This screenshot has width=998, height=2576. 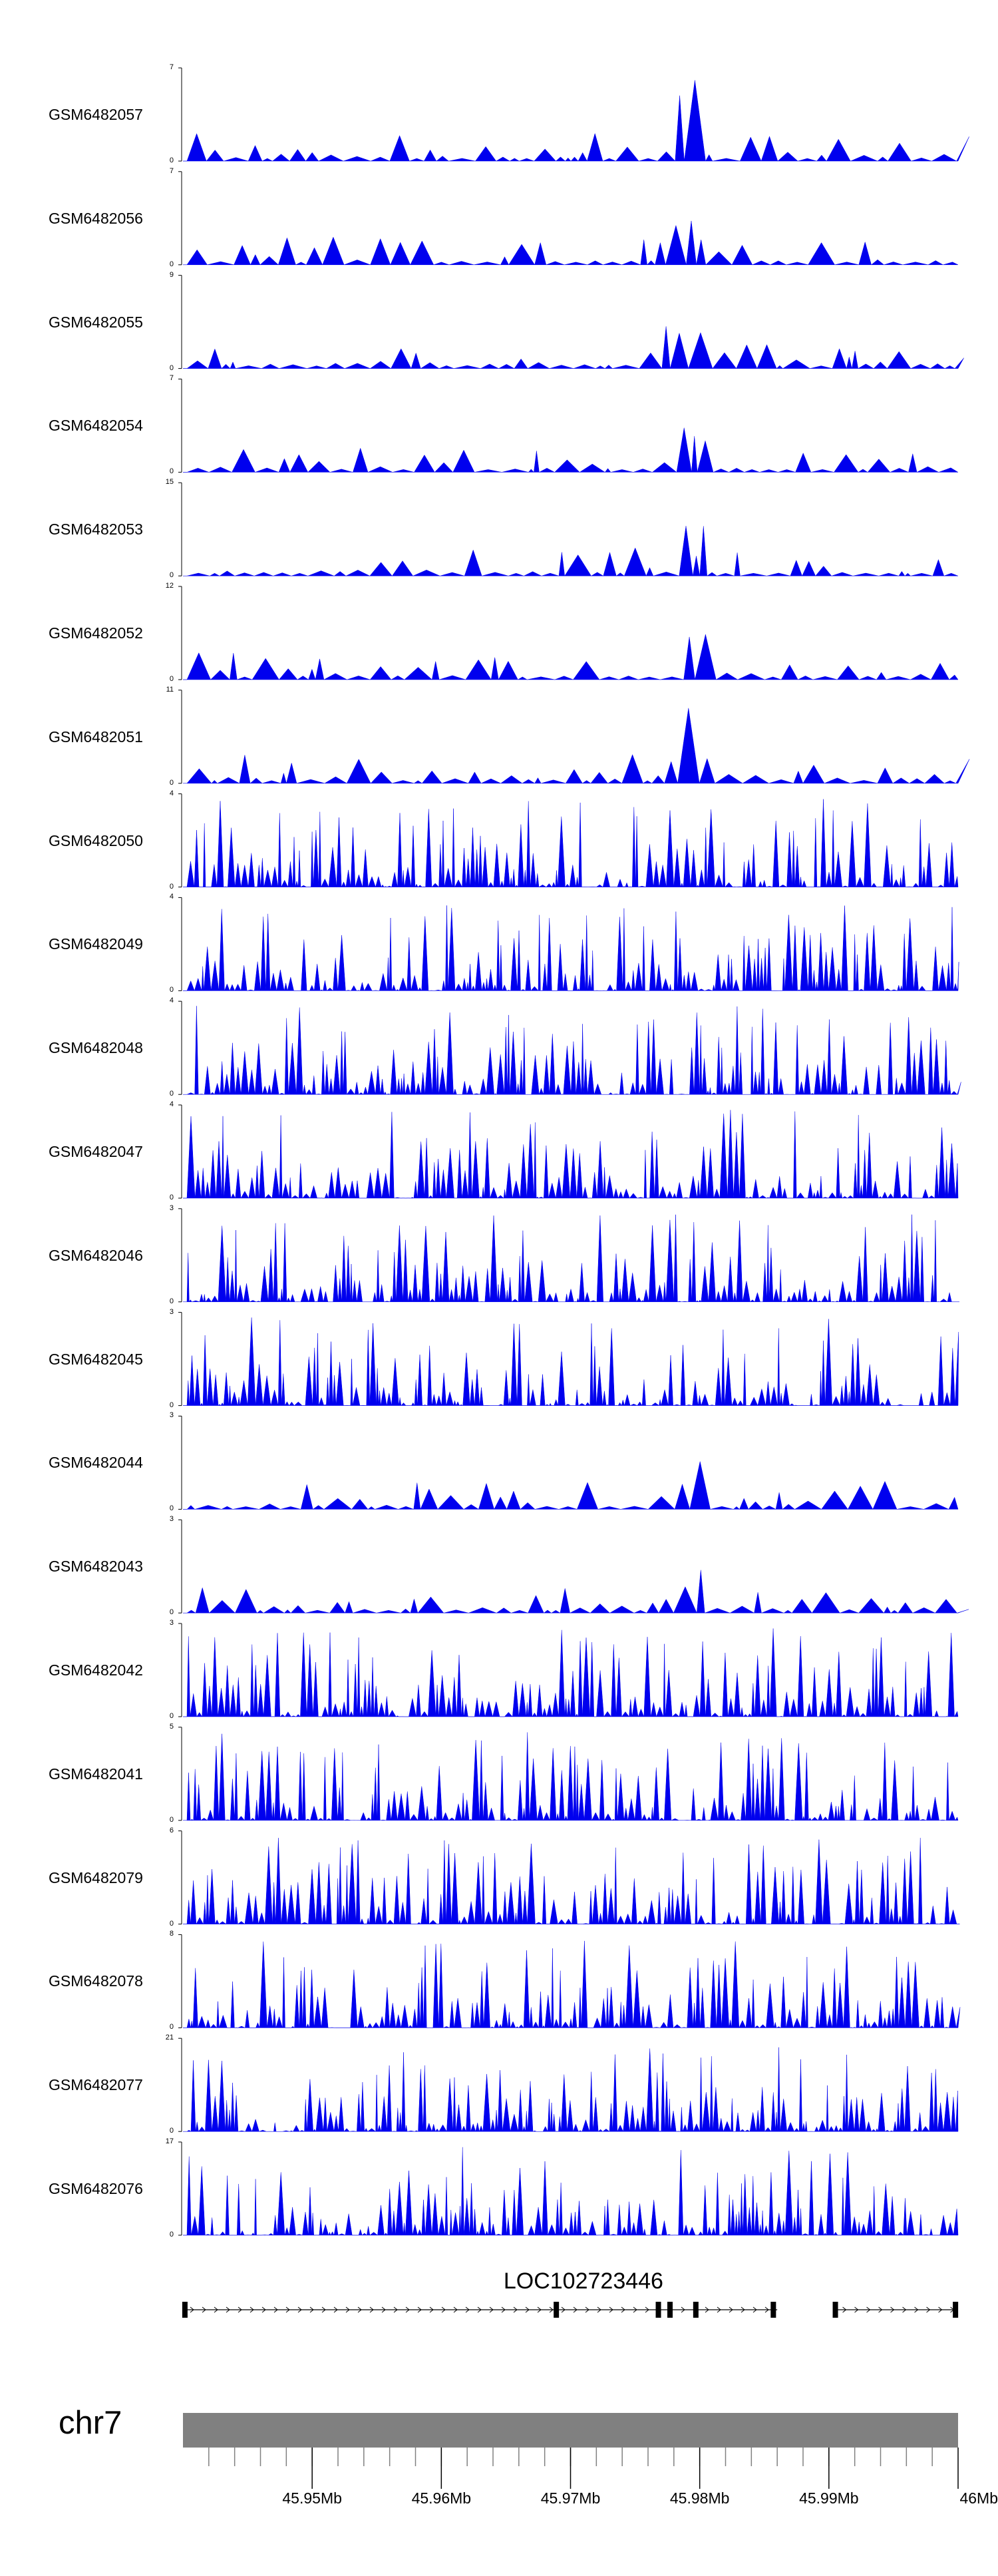 I want to click on track-label: GSM6482055, so click(x=96, y=322).